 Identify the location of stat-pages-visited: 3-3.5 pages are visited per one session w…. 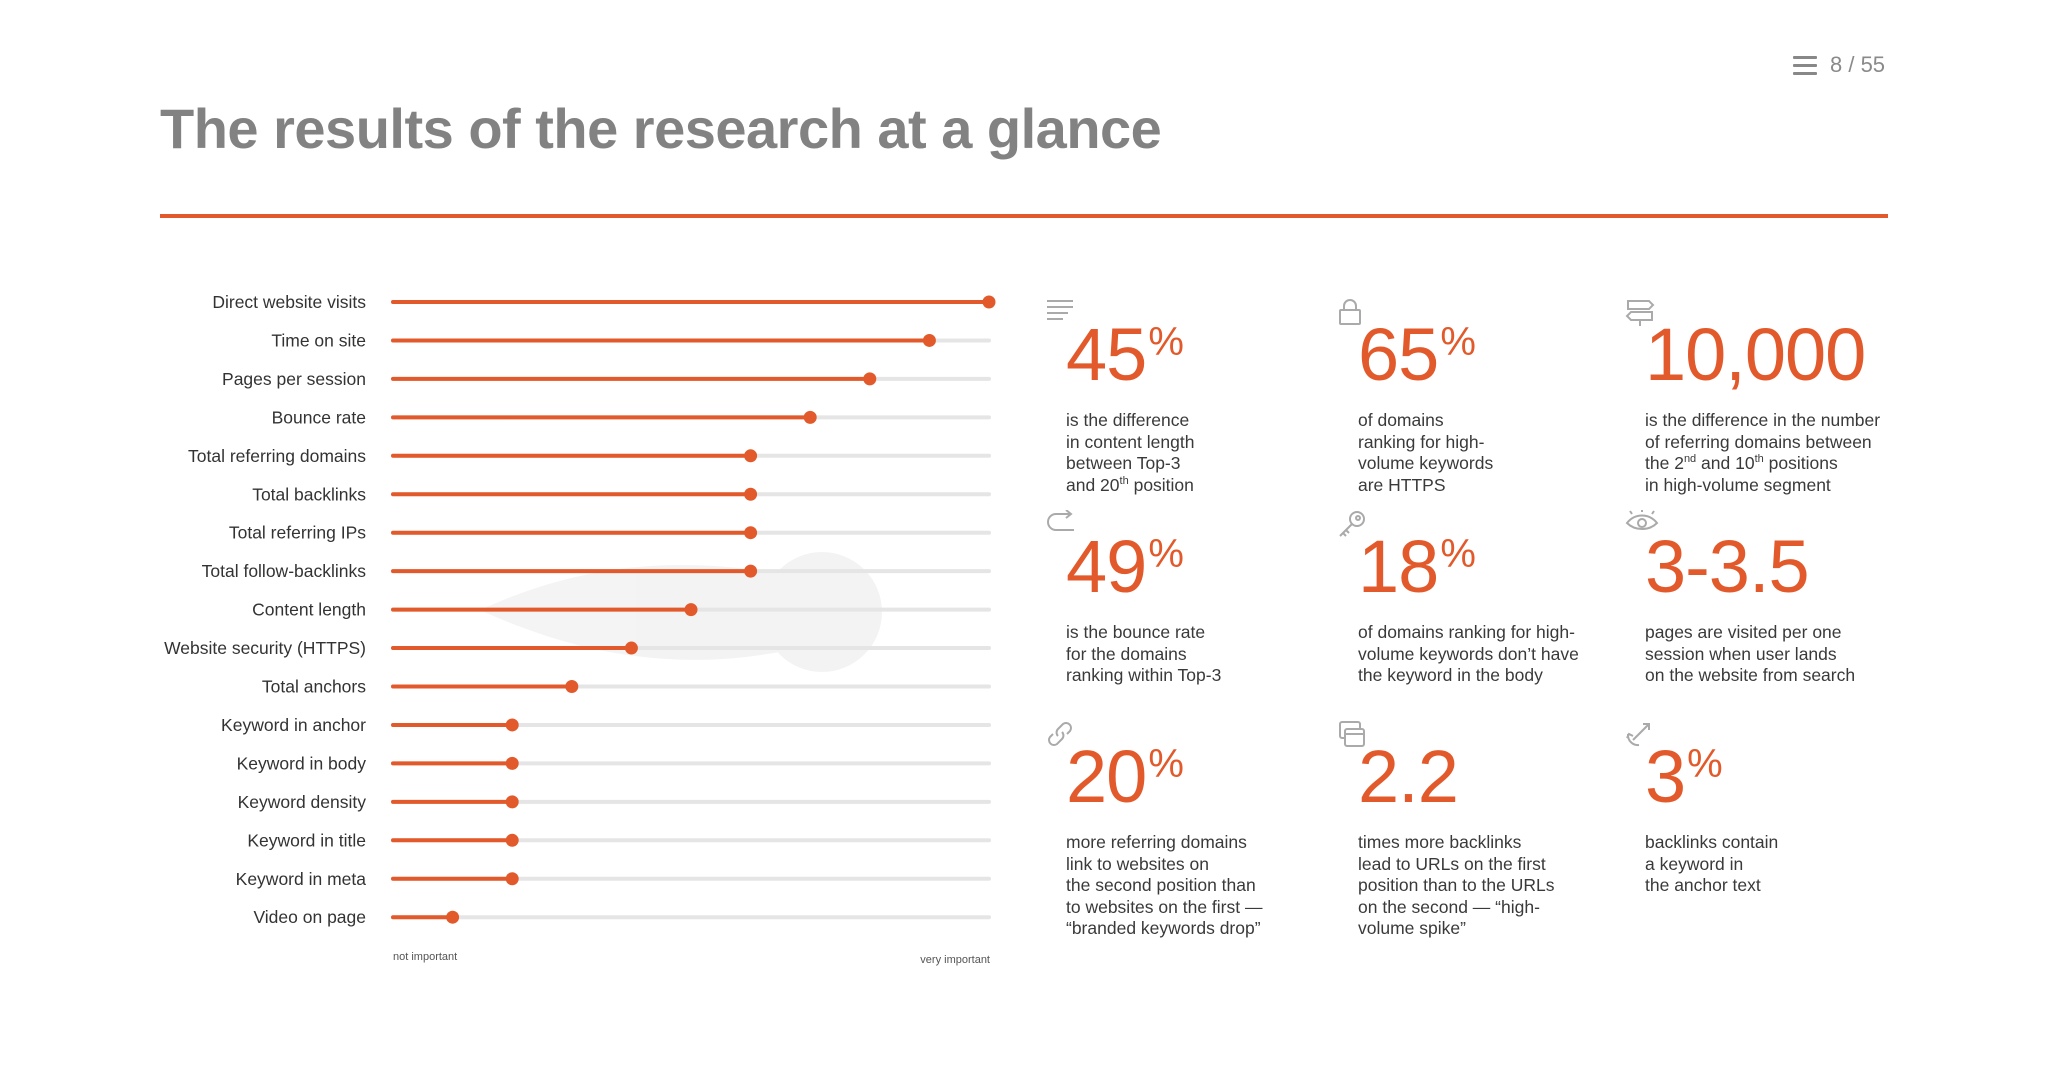
(1760, 598).